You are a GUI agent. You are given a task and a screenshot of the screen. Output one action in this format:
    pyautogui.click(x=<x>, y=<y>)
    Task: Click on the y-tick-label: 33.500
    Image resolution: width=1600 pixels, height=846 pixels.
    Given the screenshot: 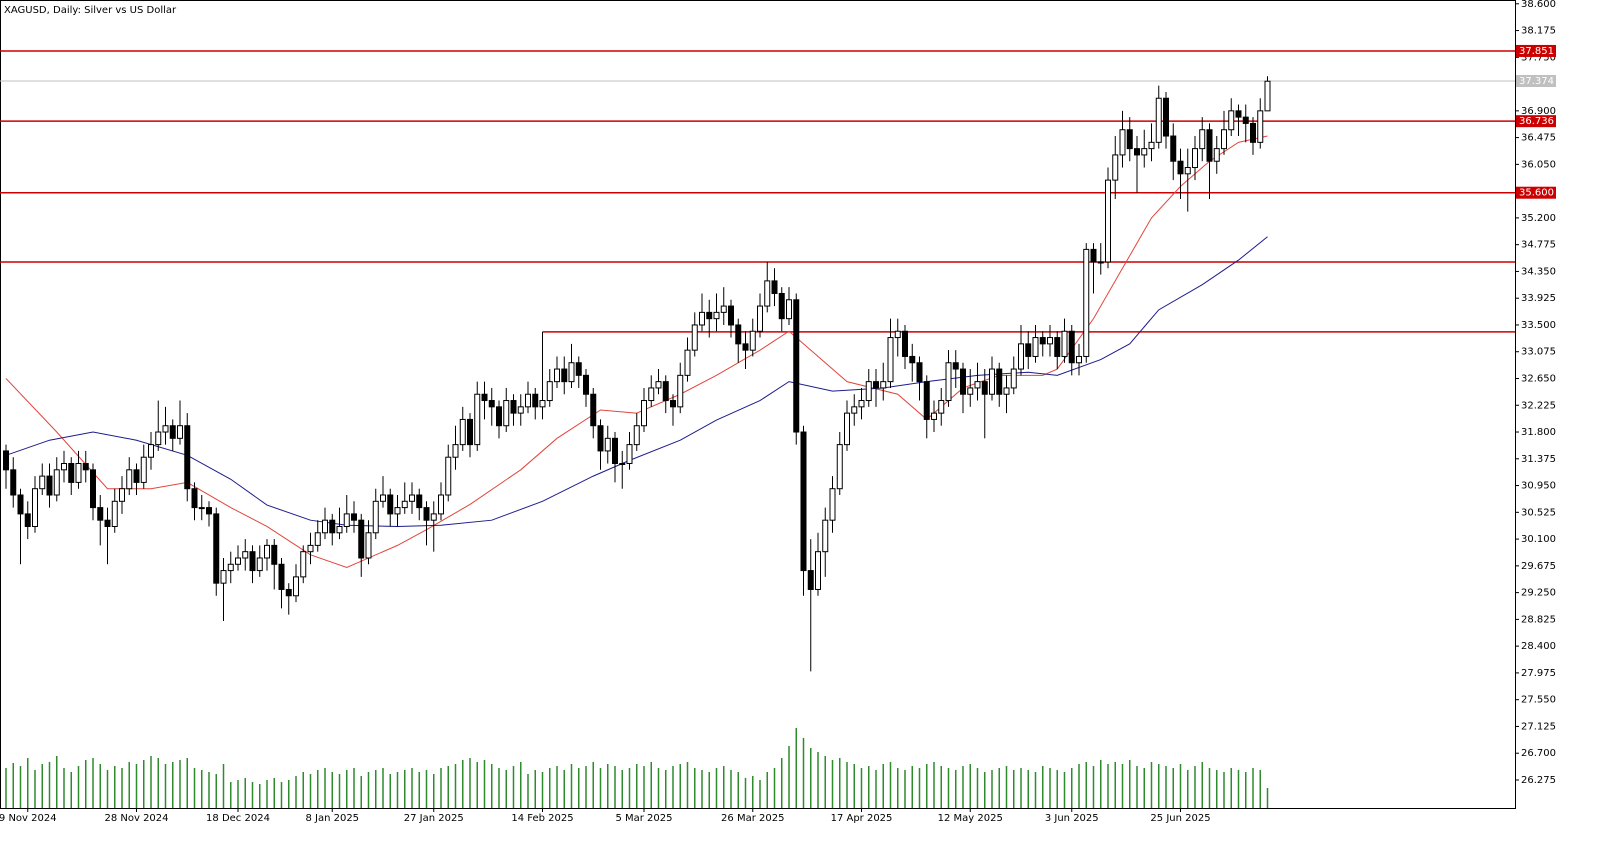 What is the action you would take?
    pyautogui.click(x=1538, y=325)
    